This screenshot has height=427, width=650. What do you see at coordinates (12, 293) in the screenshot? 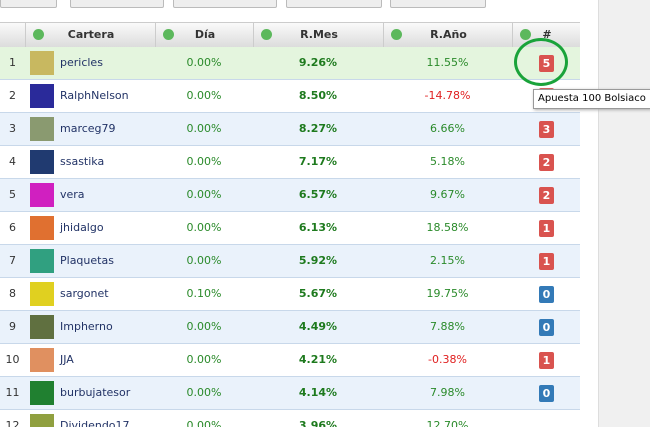
I see `rank: 8` at bounding box center [12, 293].